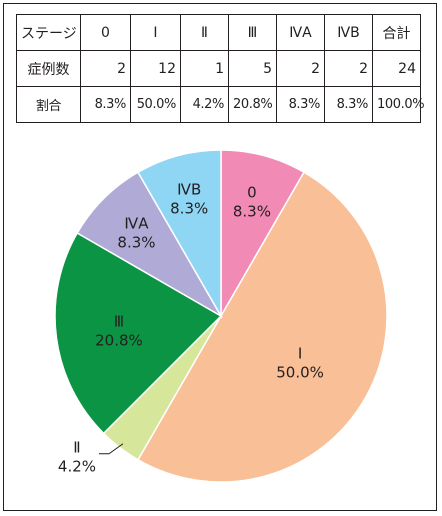  I want to click on slice-name-label: Ⅲ, so click(119, 321).